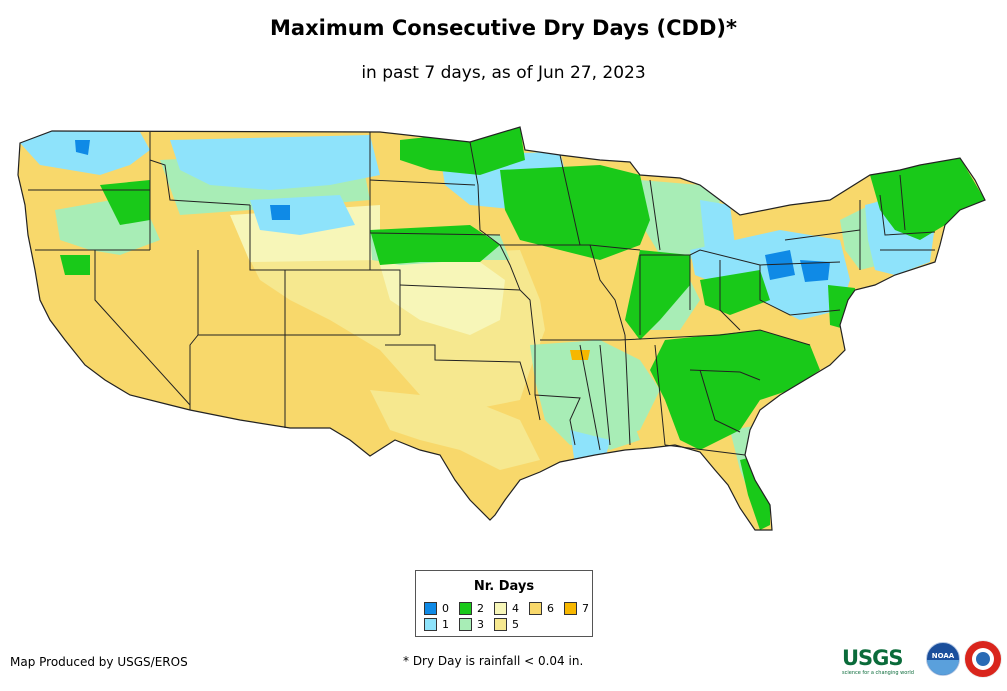 This screenshot has width=1007, height=691. Describe the element at coordinates (922, 660) in the screenshot. I see `agency-logos: USGS science for a changing world NOAA` at that location.